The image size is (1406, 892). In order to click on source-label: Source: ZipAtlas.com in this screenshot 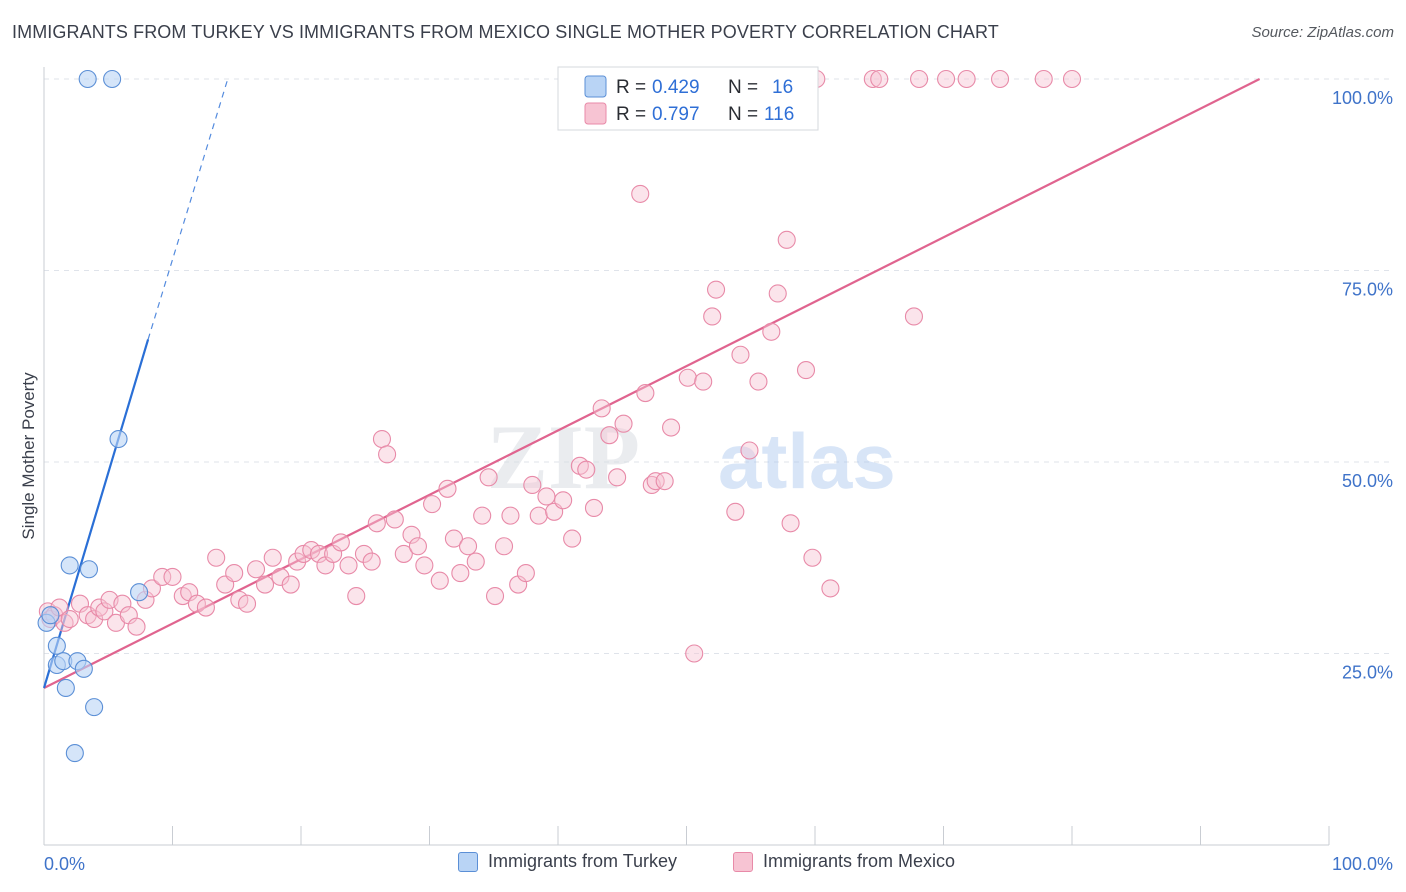, I will do `click(1322, 32)`.